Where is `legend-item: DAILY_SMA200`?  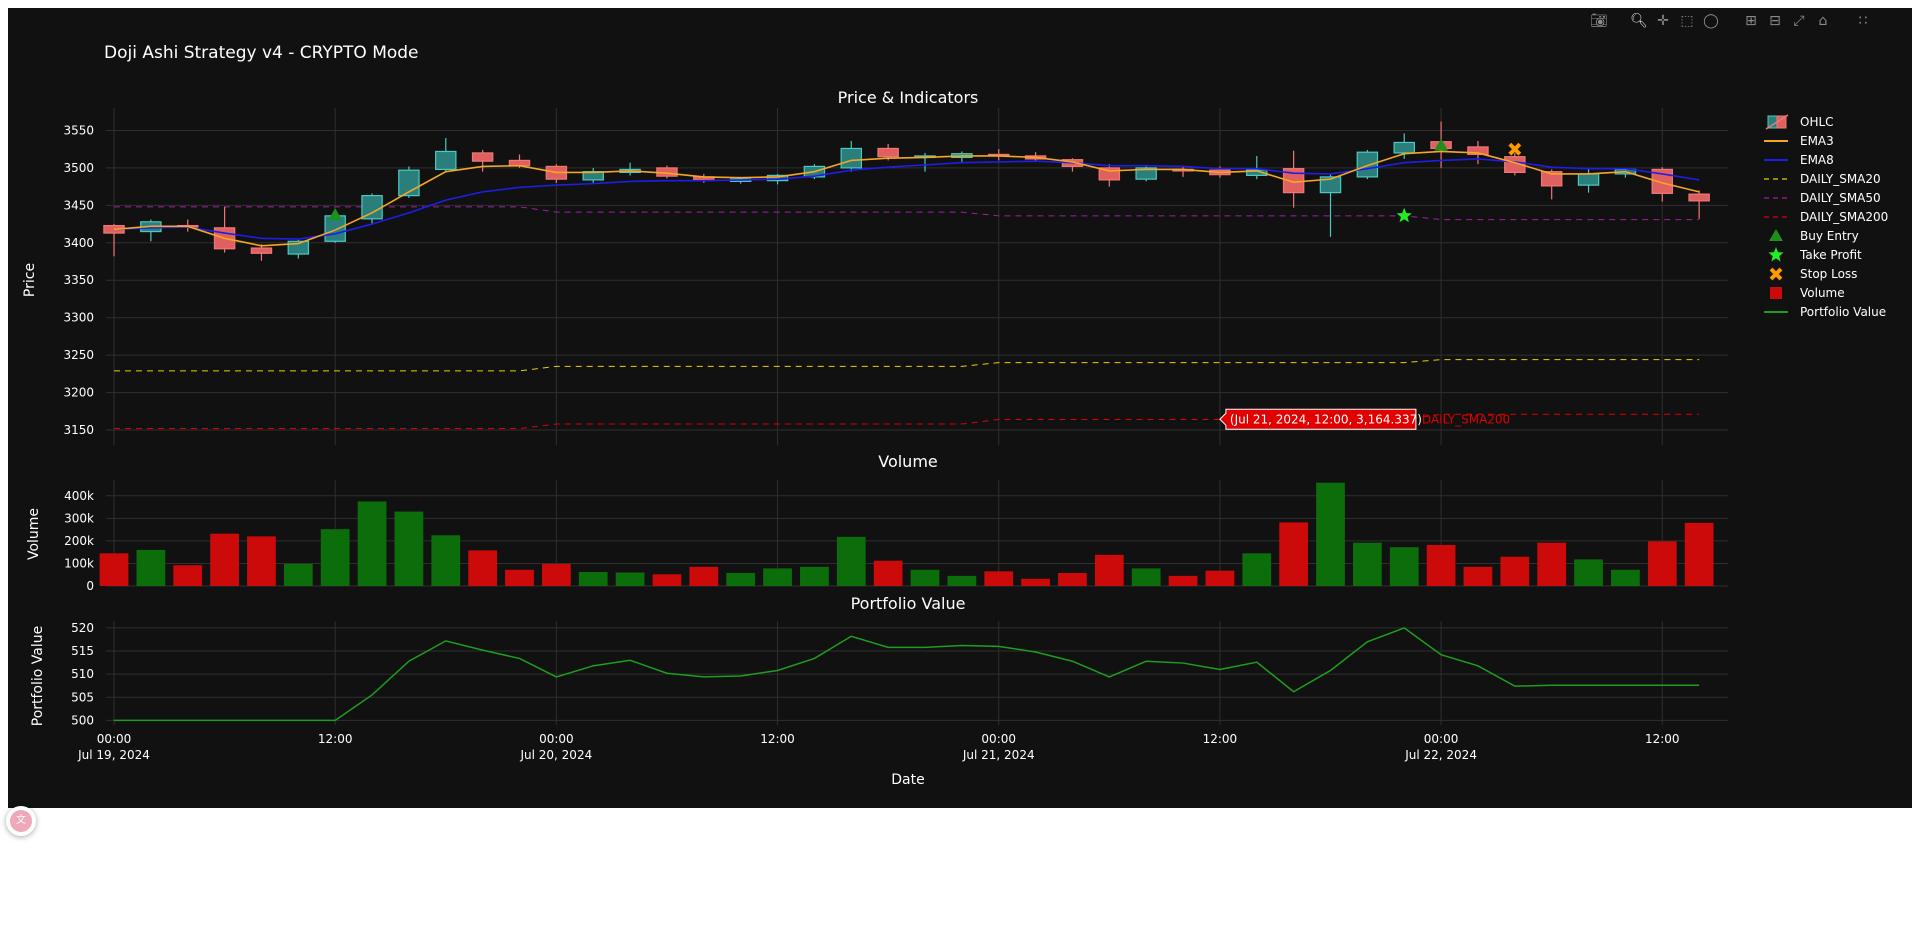
legend-item: DAILY_SMA200 is located at coordinates (1826, 217).